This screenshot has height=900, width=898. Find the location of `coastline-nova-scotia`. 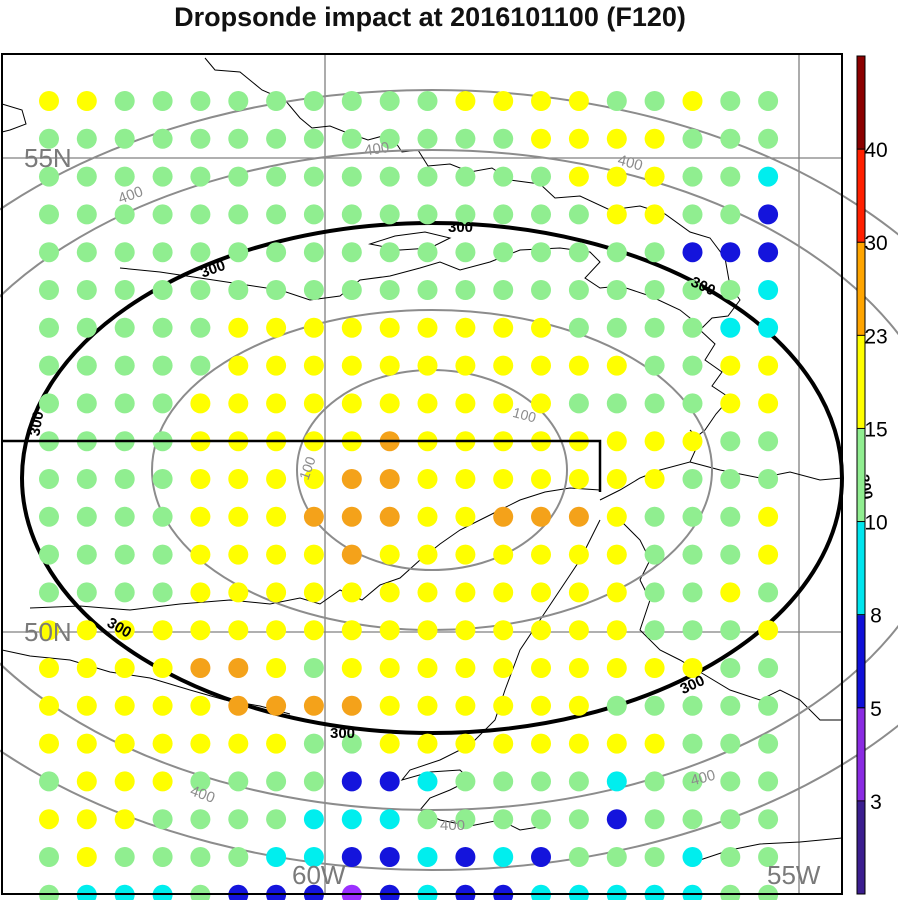

coastline-nova-scotia is located at coordinates (500, 675).